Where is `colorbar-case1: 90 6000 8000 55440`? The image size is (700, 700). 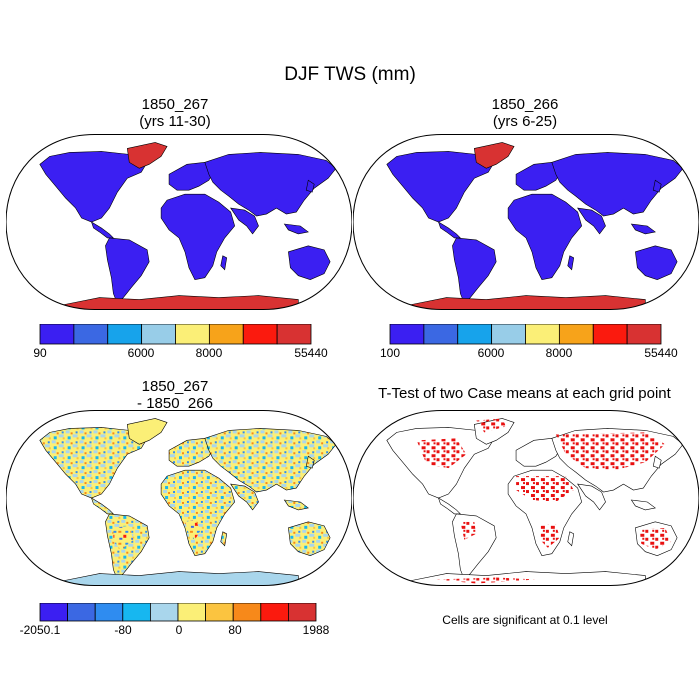 colorbar-case1: 90 6000 8000 55440 is located at coordinates (180, 342).